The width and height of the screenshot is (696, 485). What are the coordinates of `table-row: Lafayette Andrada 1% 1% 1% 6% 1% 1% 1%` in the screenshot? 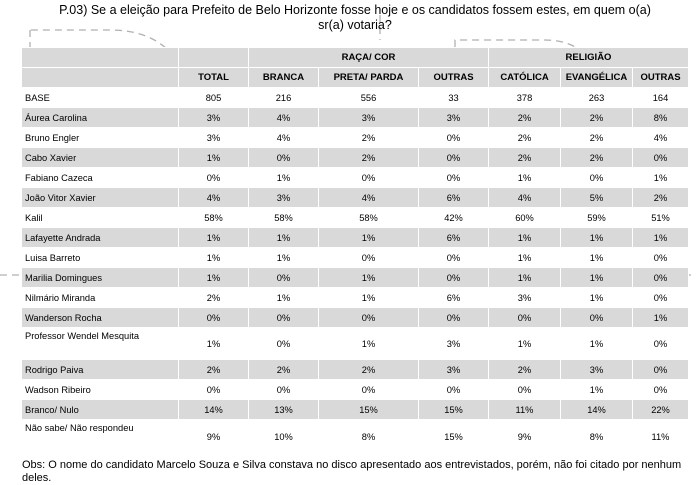 It's located at (355, 237).